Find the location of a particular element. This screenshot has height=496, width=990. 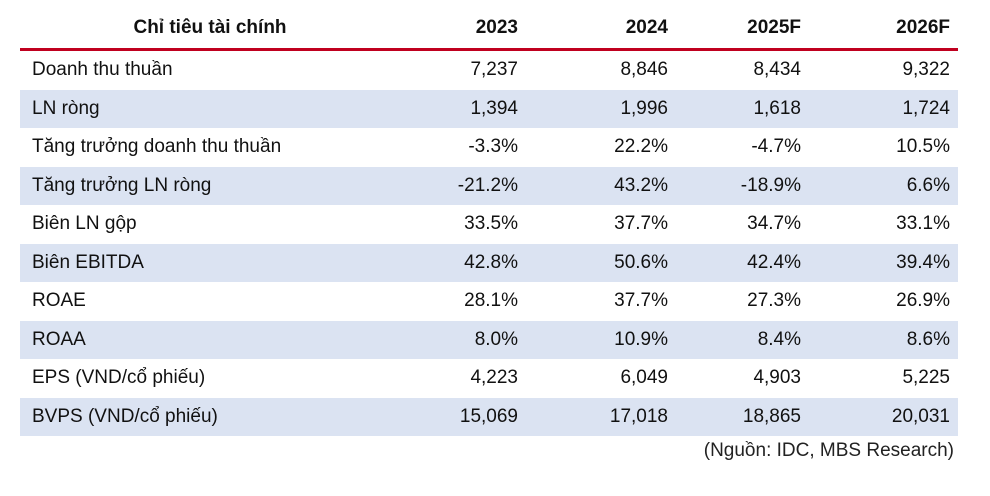

row-value: 8,434 is located at coordinates (777, 70).